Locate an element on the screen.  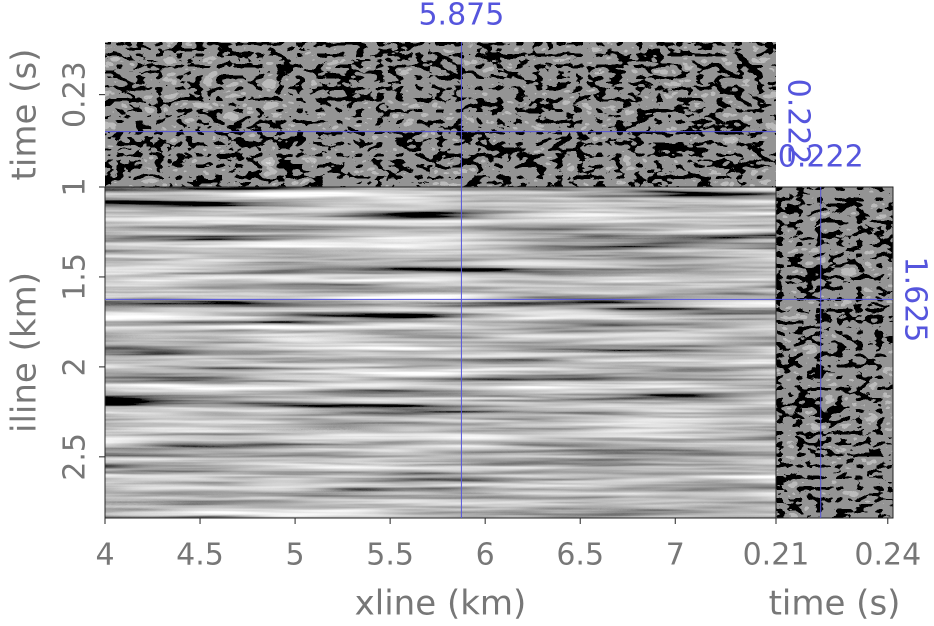
xline-slice-label: 5.875 is located at coordinates (461, 16).